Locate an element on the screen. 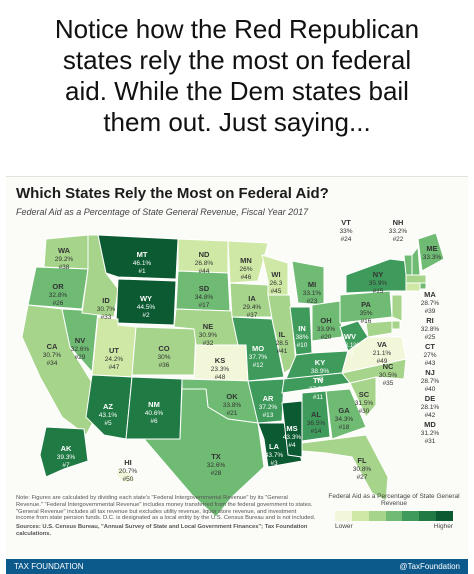 The image size is (474, 574). state-label-vt: VT is located at coordinates (346, 222).